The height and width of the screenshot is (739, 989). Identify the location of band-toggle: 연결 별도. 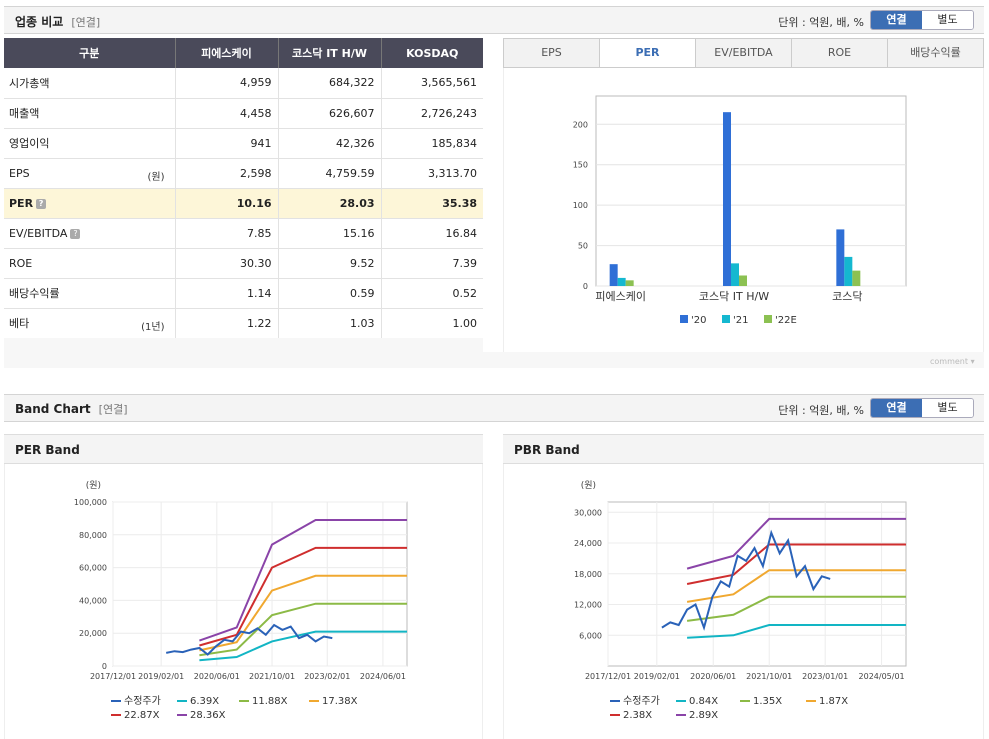
(922, 408).